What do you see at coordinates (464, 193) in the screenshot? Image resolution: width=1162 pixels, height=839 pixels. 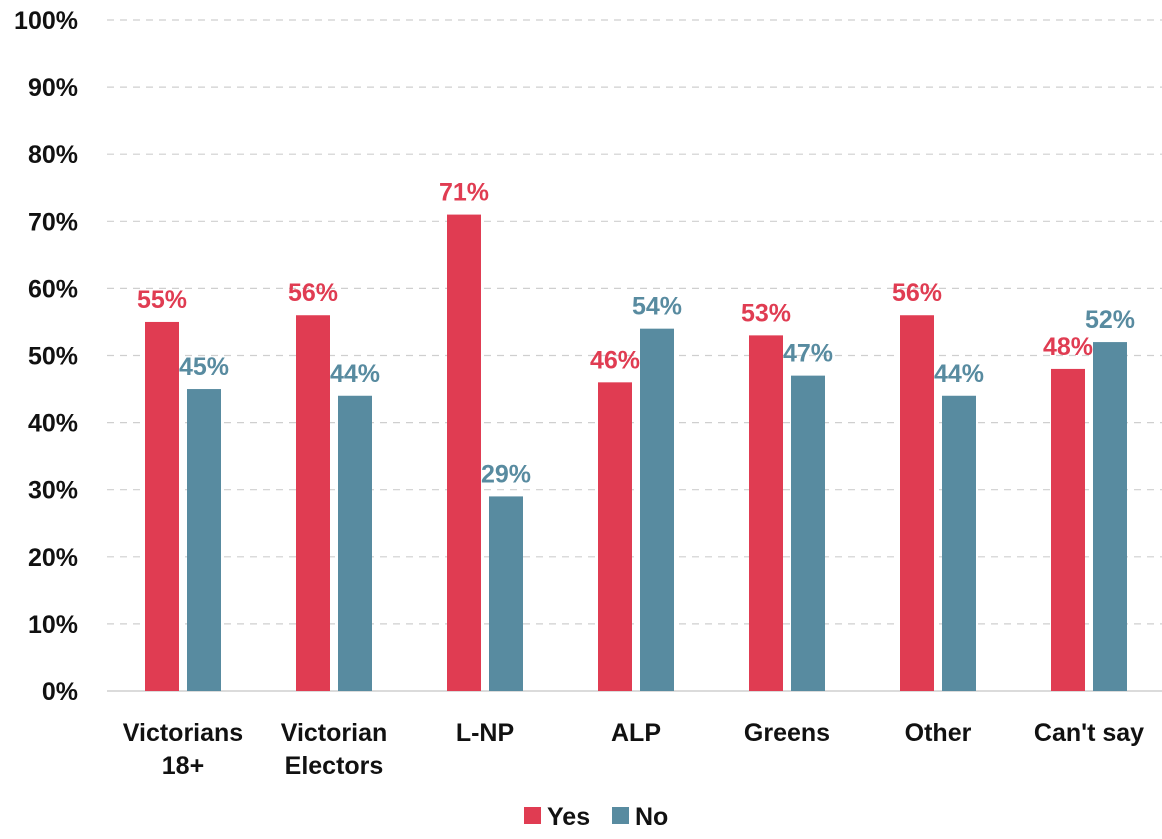 I see `data-label-yes: 71%` at bounding box center [464, 193].